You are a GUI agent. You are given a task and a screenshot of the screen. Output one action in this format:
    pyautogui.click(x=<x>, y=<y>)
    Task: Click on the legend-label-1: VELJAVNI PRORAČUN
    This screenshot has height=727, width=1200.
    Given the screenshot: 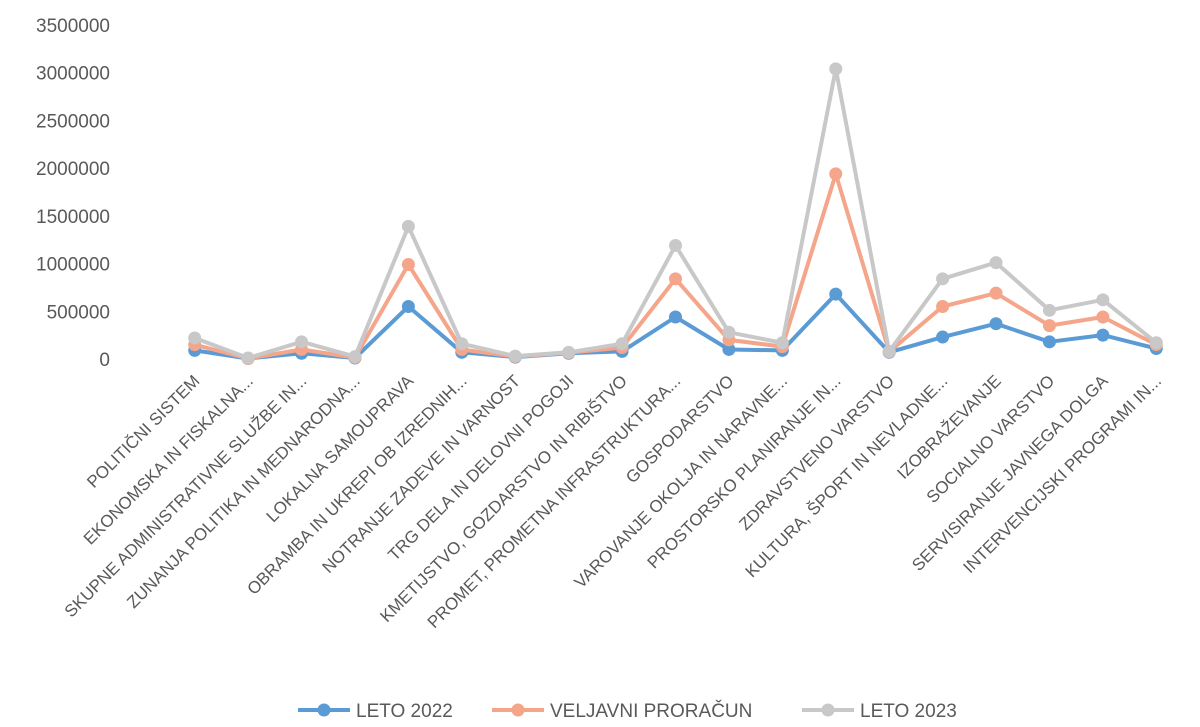 What is the action you would take?
    pyautogui.click(x=651, y=711)
    